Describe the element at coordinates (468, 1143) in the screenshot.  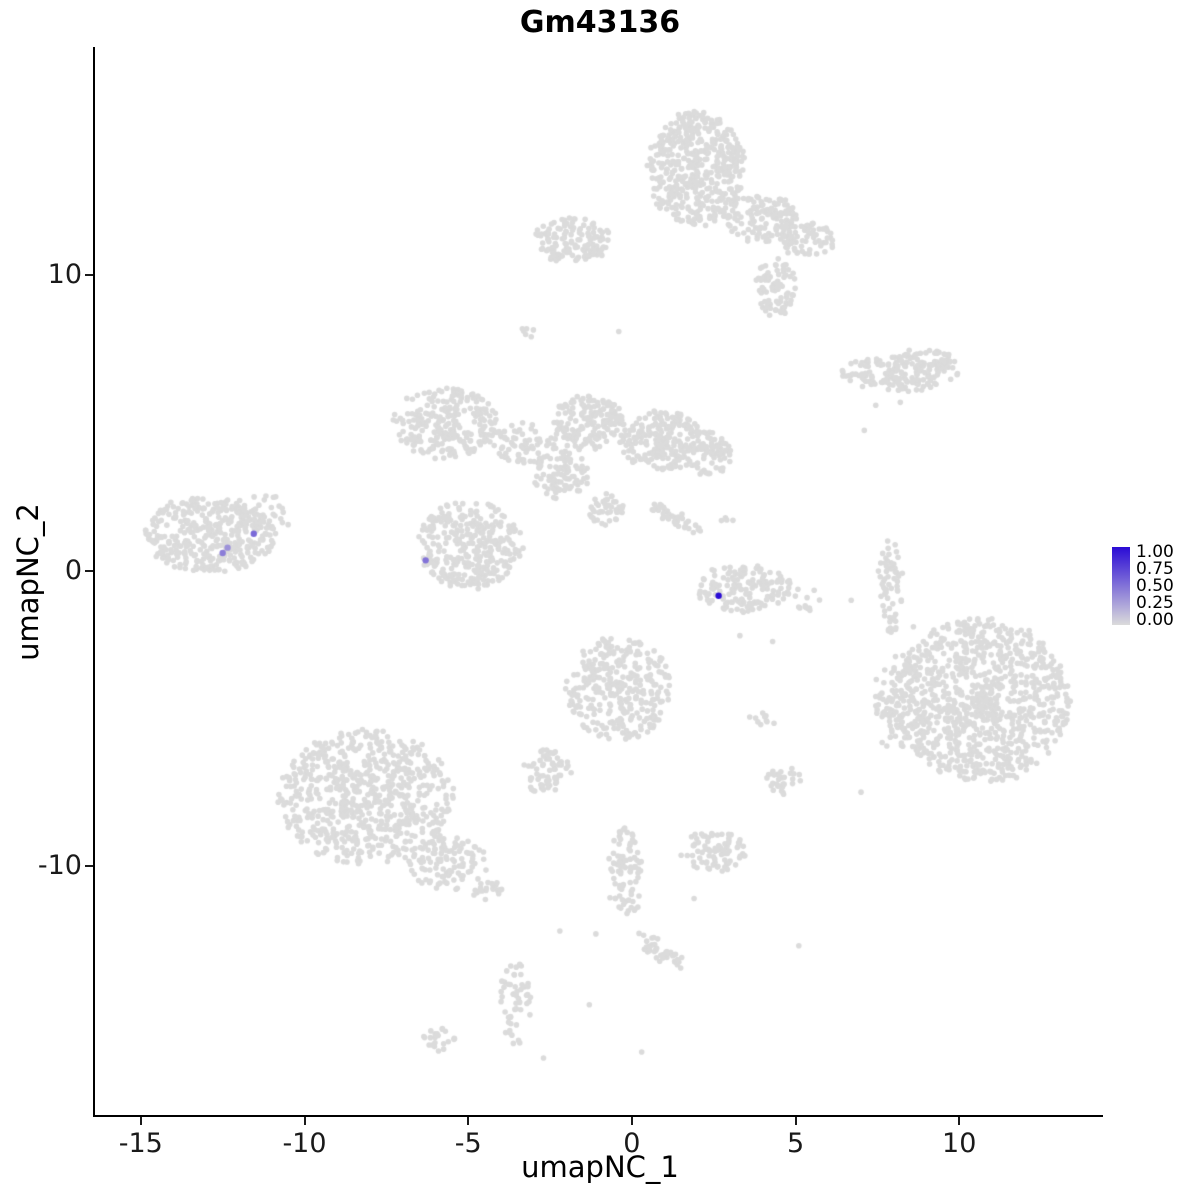
I see `x-tick-label: -5` at that location.